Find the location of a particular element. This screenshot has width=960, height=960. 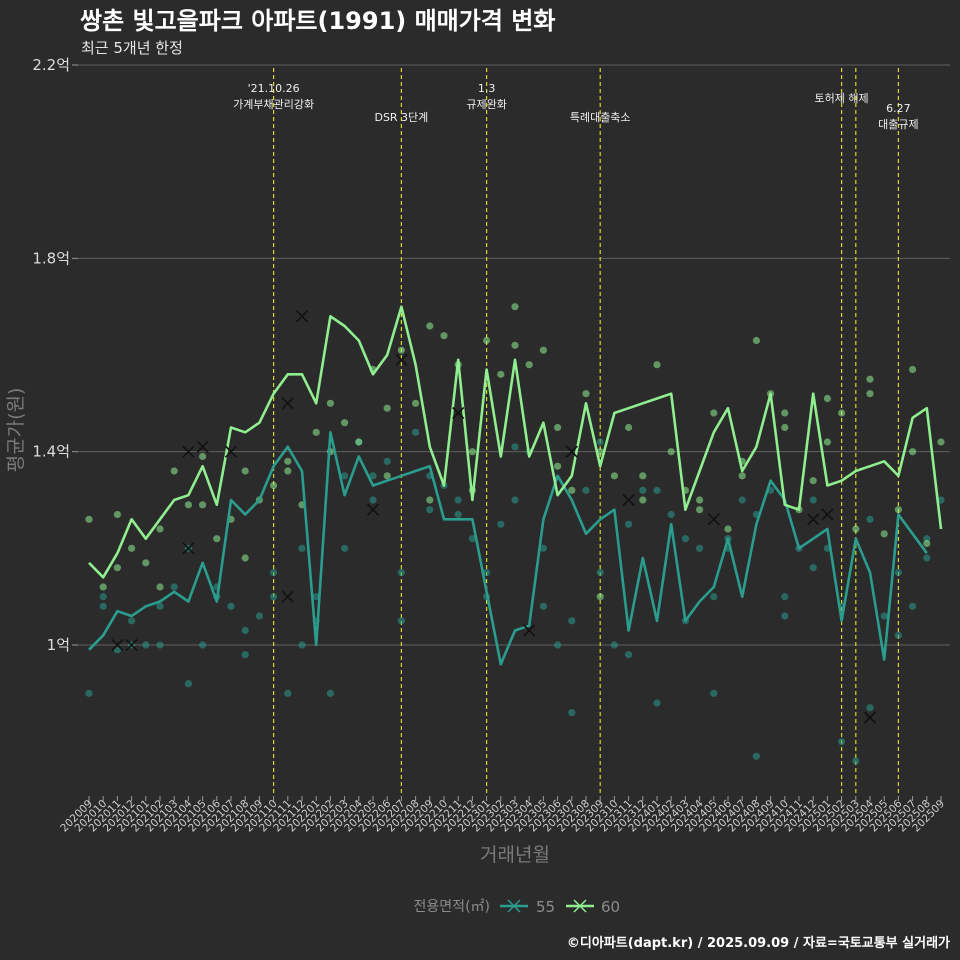

chart-subtitle: 최근 5개년 한정 is located at coordinates (132, 48).